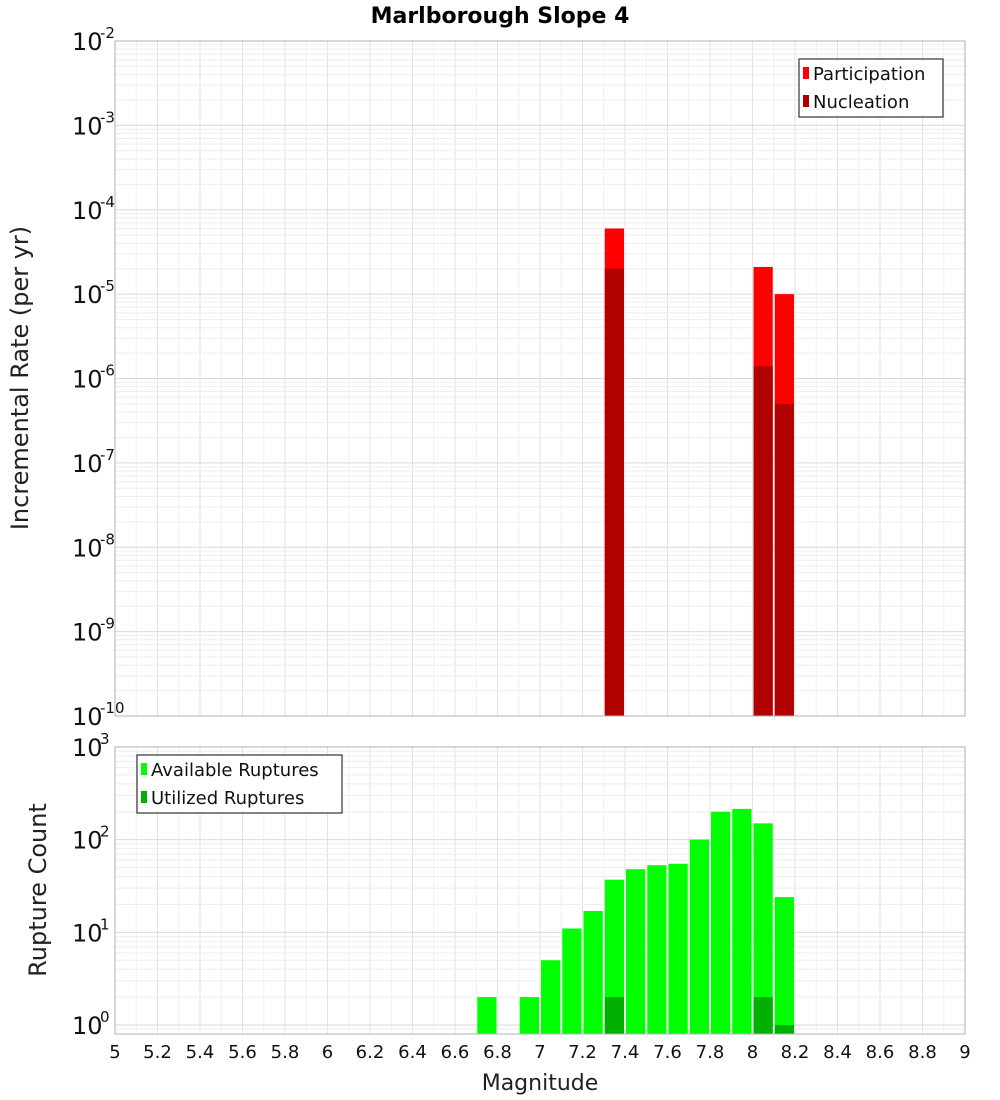 The height and width of the screenshot is (1100, 1000). I want to click on rate-y-tick-exp-0: -10, so click(112, 708).